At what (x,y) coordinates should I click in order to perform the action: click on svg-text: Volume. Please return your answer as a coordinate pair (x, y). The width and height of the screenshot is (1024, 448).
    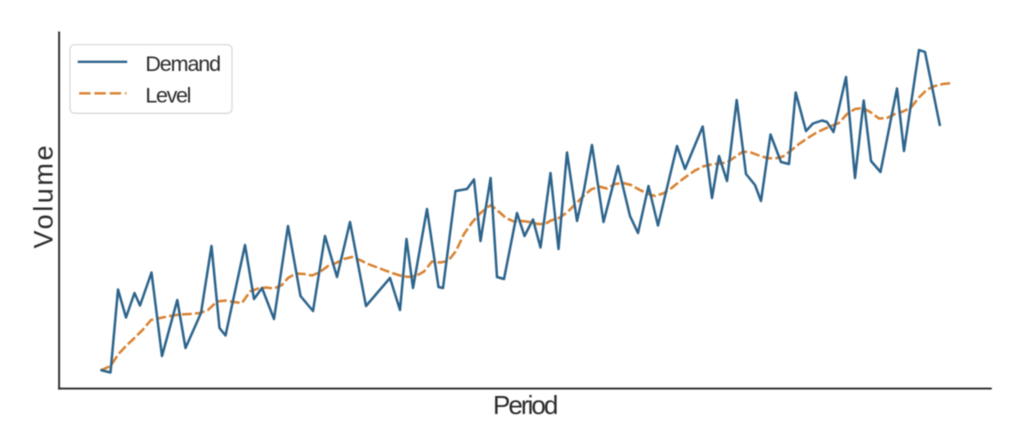
    Looking at the image, I should click on (43, 197).